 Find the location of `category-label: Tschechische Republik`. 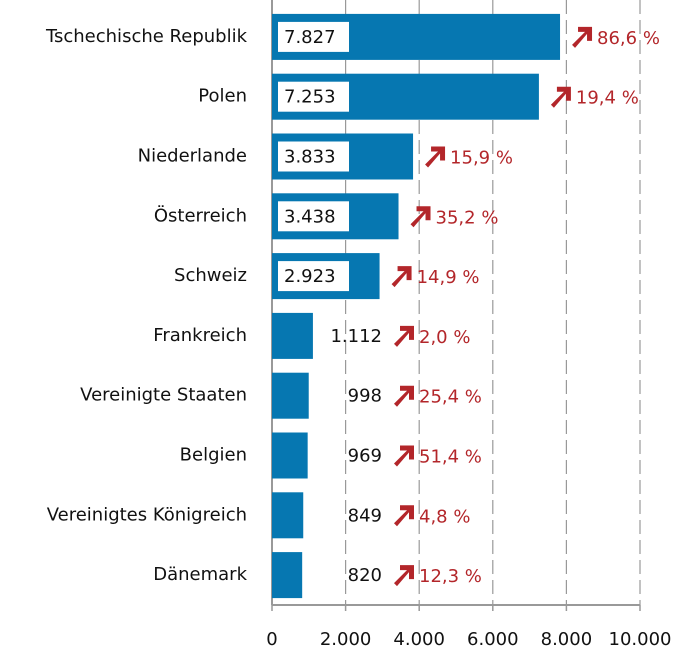

category-label: Tschechische Republik is located at coordinates (146, 36).